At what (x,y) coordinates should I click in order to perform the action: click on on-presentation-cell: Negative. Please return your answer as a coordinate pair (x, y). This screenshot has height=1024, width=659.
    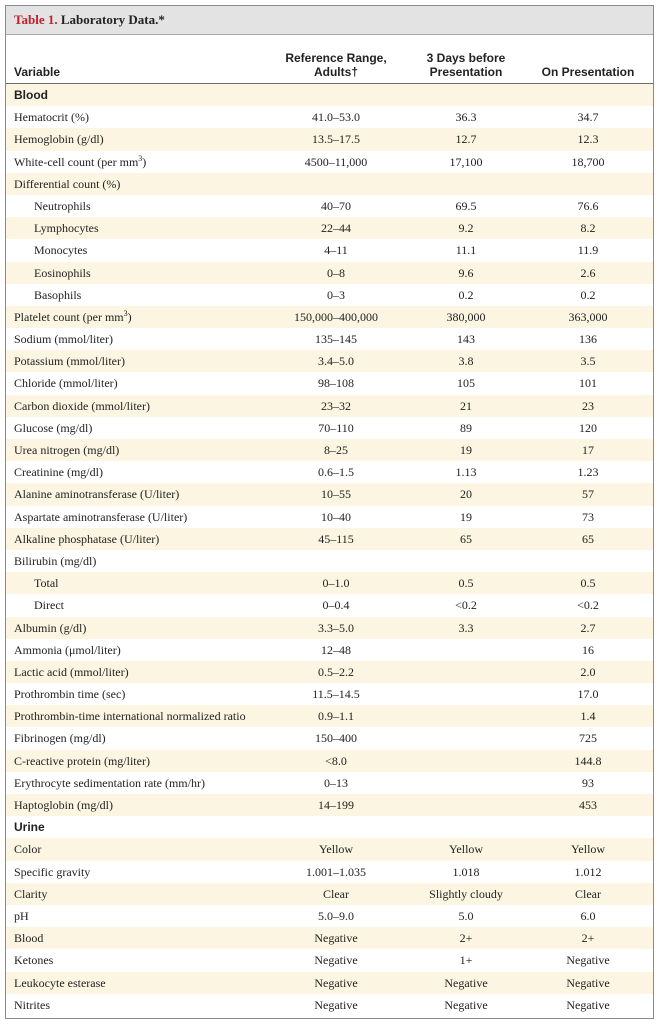
    Looking at the image, I should click on (588, 1004).